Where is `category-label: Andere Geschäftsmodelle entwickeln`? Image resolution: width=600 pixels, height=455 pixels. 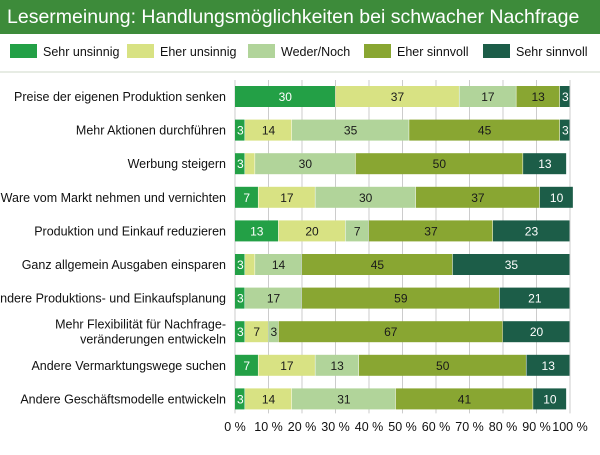
category-label: Andere Geschäftsmodelle entwickeln is located at coordinates (123, 399).